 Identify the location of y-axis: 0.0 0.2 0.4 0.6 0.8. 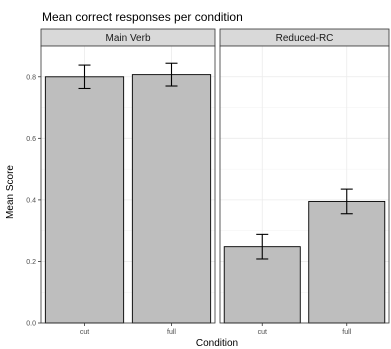
(33, 201).